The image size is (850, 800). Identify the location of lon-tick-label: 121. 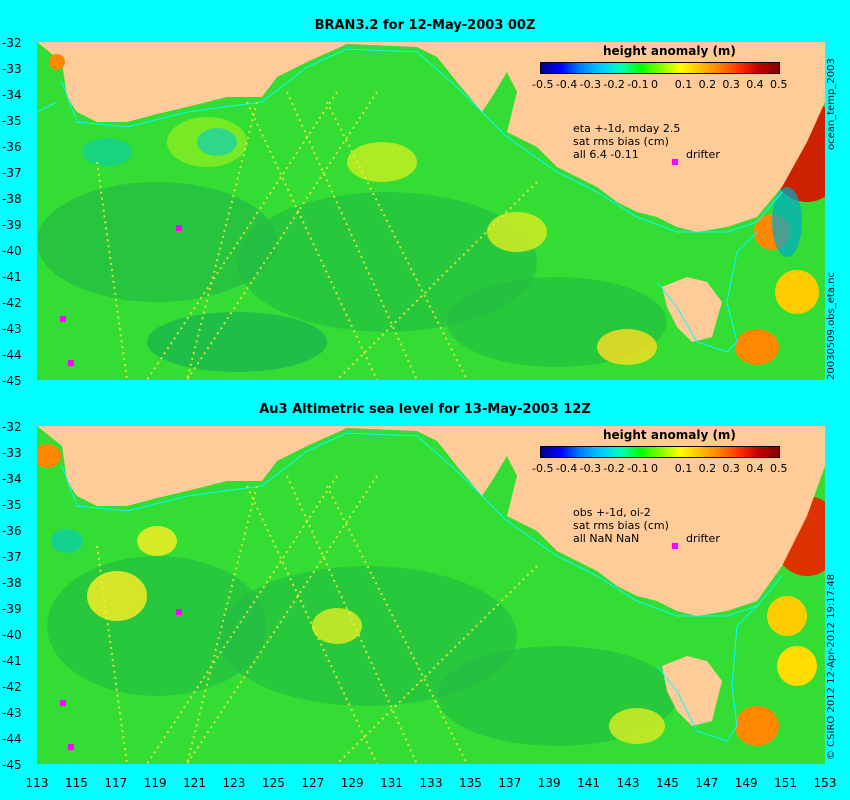
(195, 783).